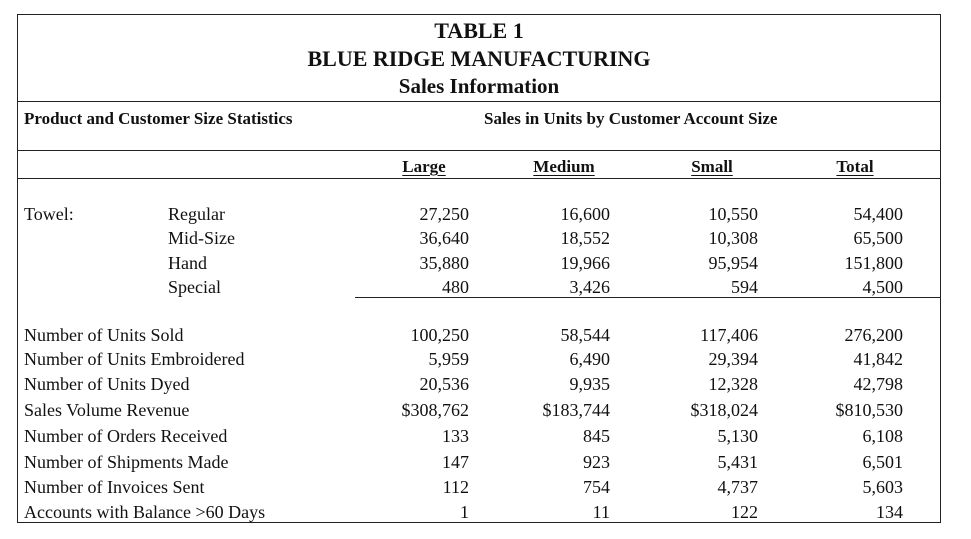 This screenshot has width=971, height=539. What do you see at coordinates (455, 462) in the screenshot?
I see `stat-row-value: 147` at bounding box center [455, 462].